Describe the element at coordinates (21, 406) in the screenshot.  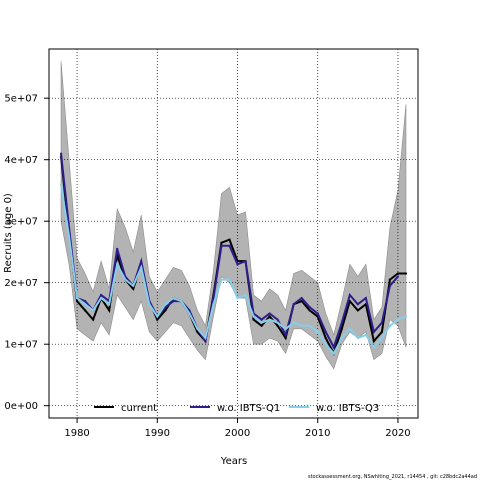
I see `y-tick-label-0: 0e+00` at that location.